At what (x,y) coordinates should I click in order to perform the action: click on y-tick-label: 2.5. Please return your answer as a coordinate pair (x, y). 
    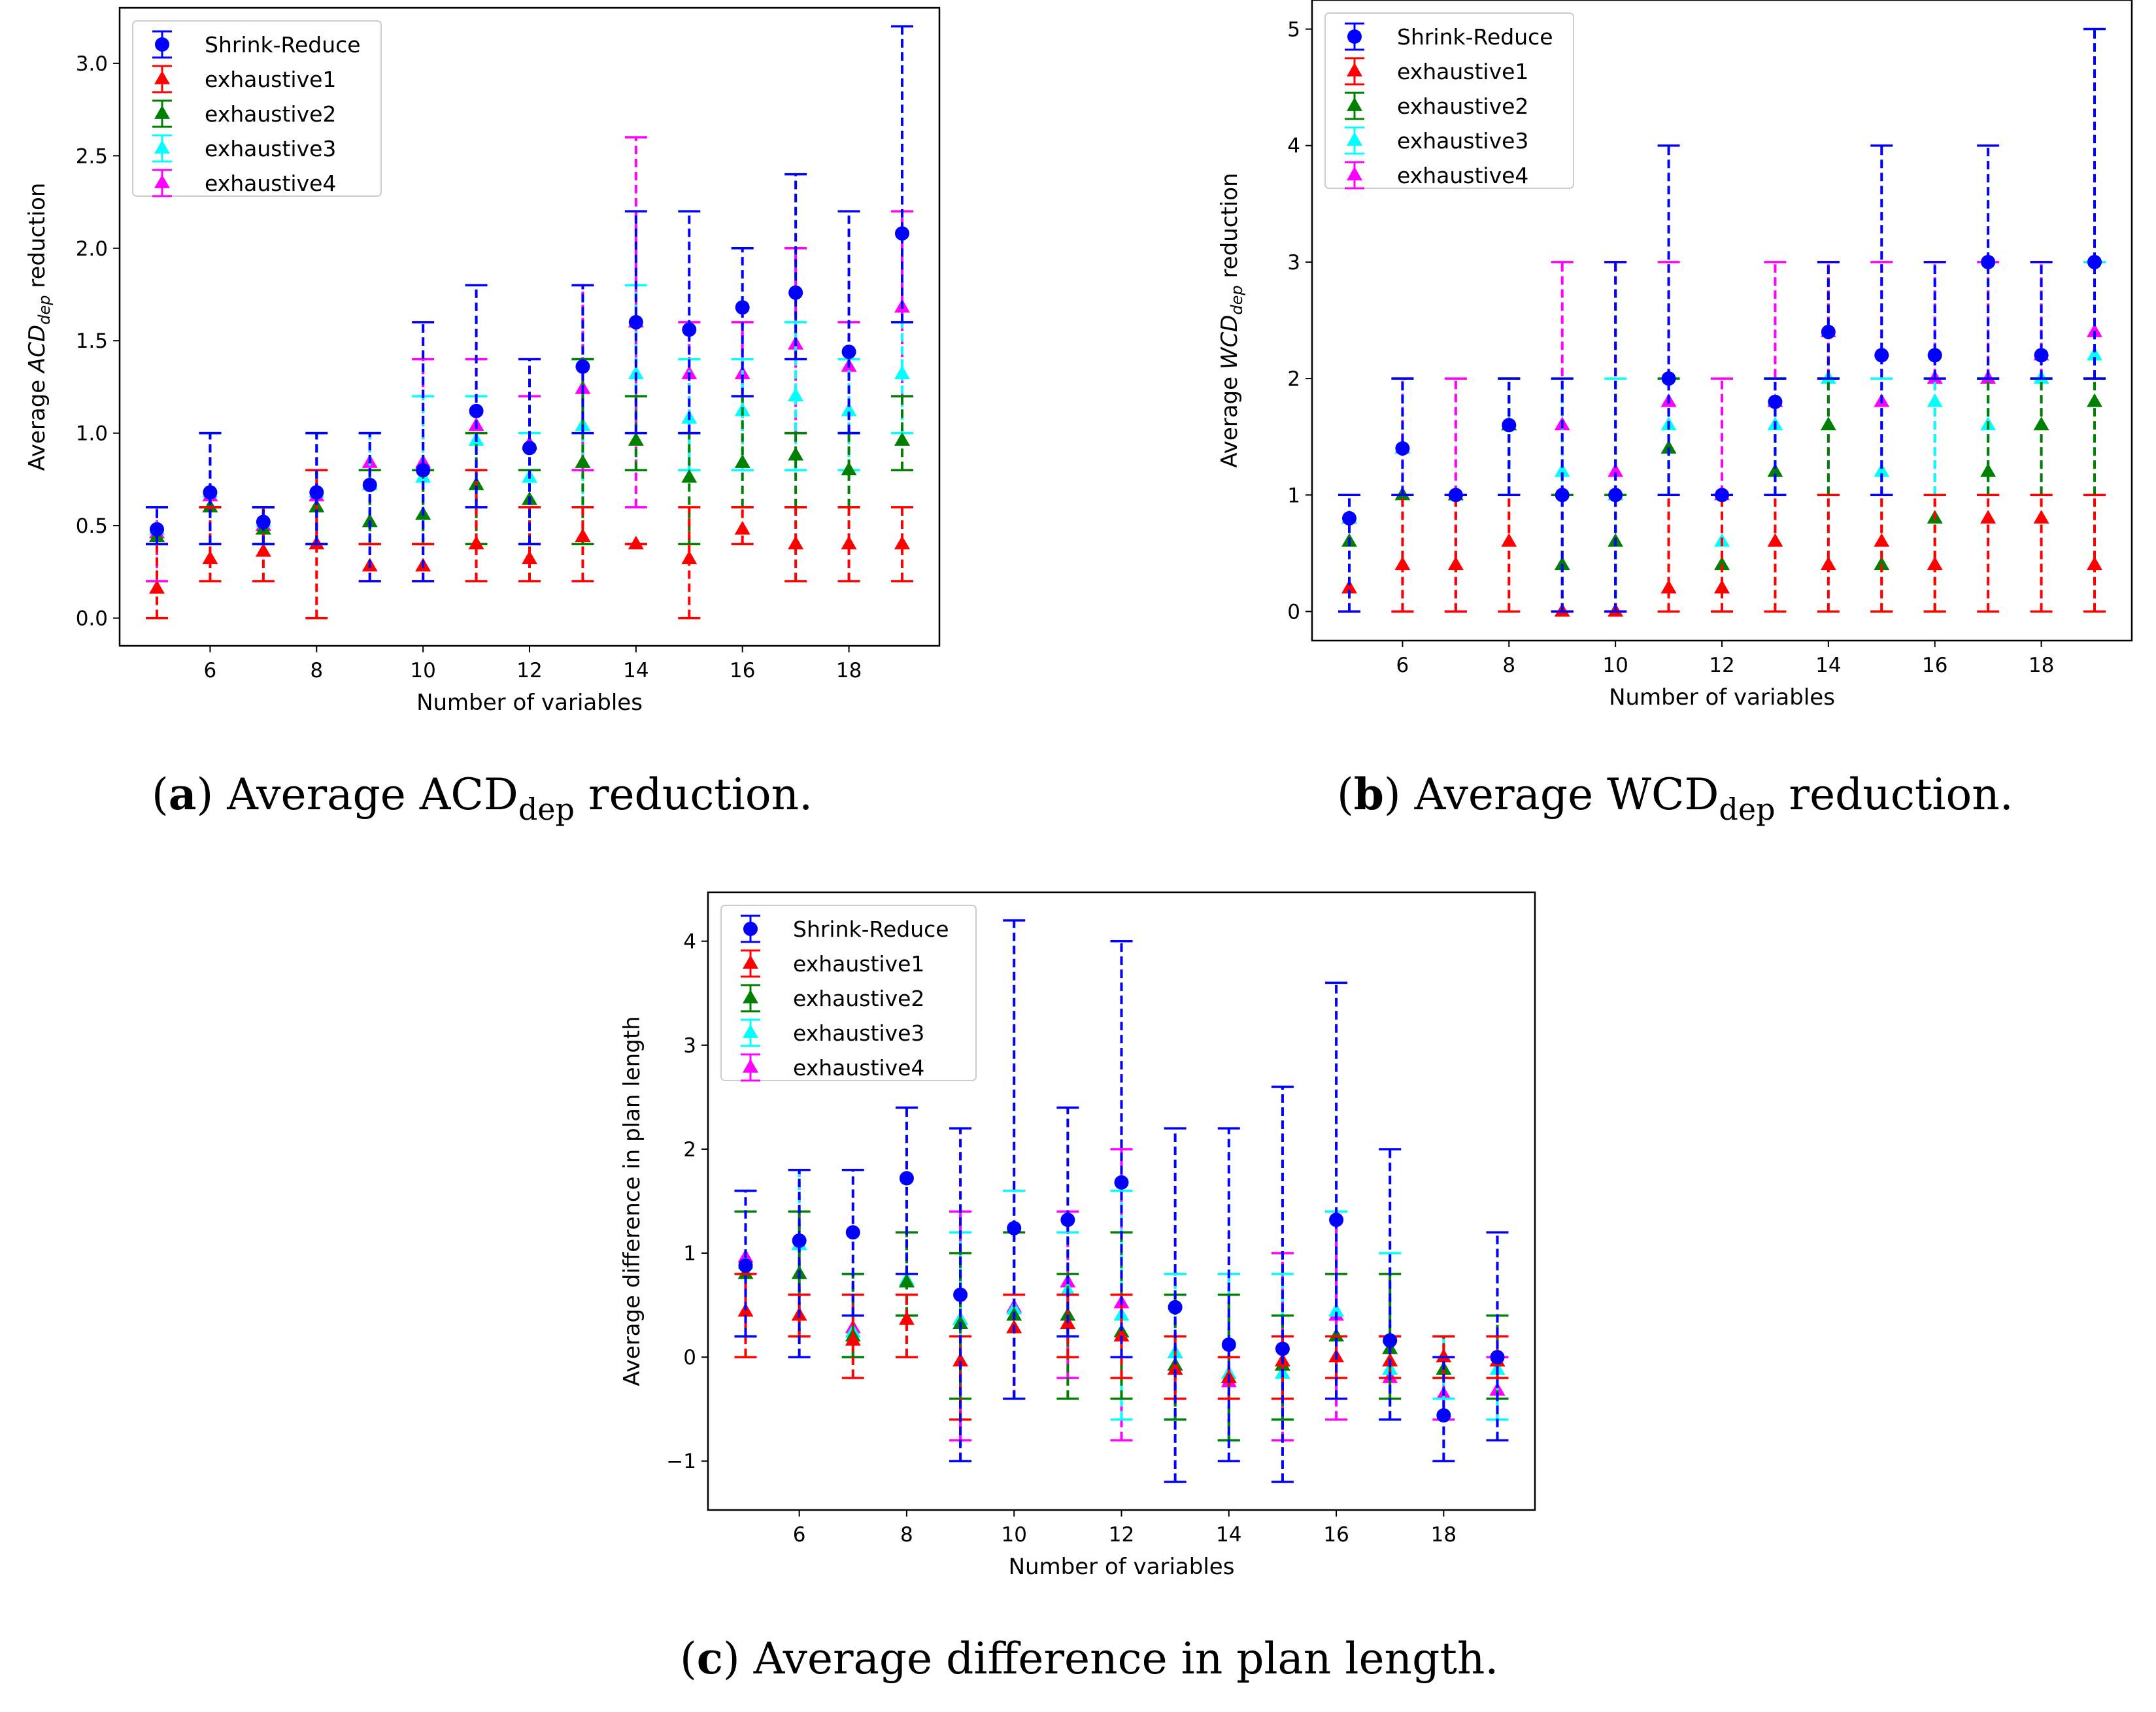
    Looking at the image, I should click on (92, 156).